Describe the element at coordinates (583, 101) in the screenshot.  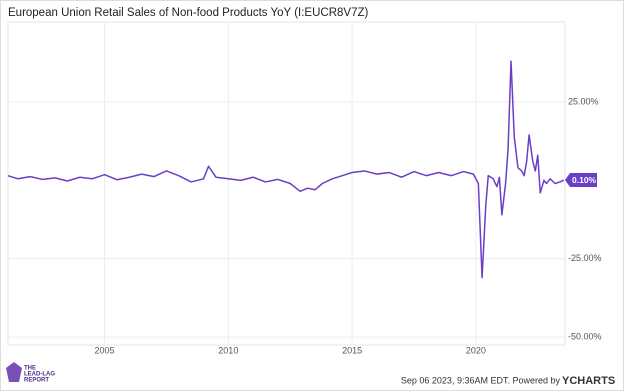
I see `y-tick-label: 25.00%` at that location.